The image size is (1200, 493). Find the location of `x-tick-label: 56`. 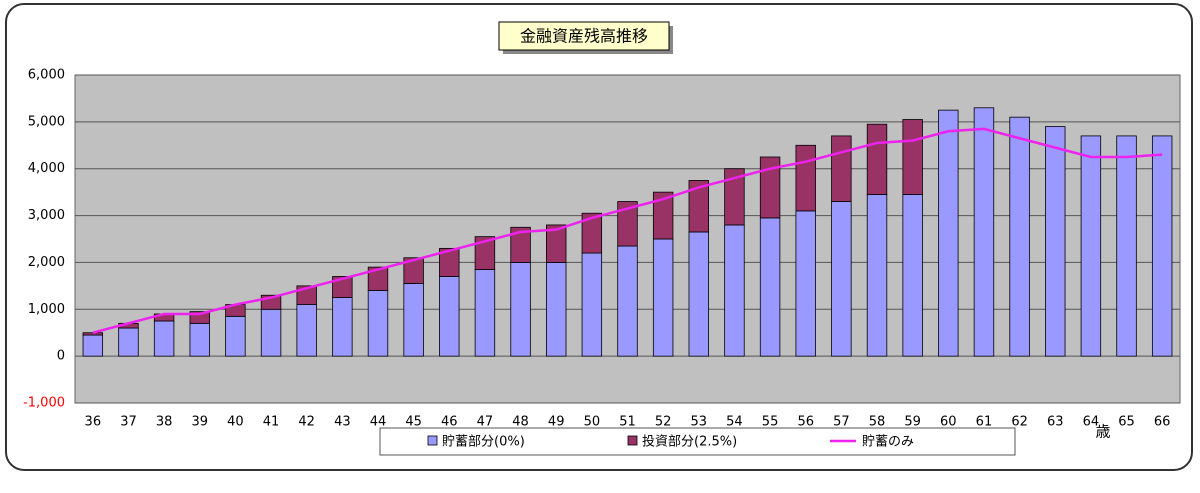

x-tick-label: 56 is located at coordinates (805, 422).